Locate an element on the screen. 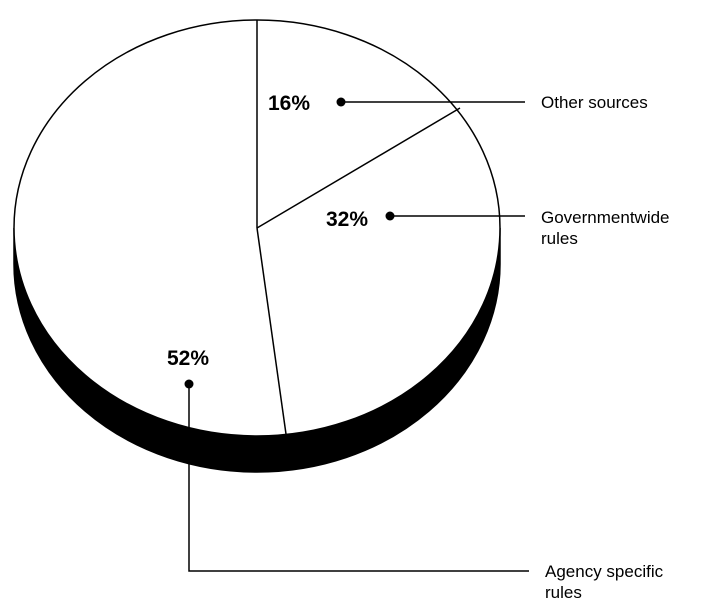 Image resolution: width=702 pixels, height=602 pixels. legend-label-governmentwide: Governmentwide rules is located at coordinates (607, 228).